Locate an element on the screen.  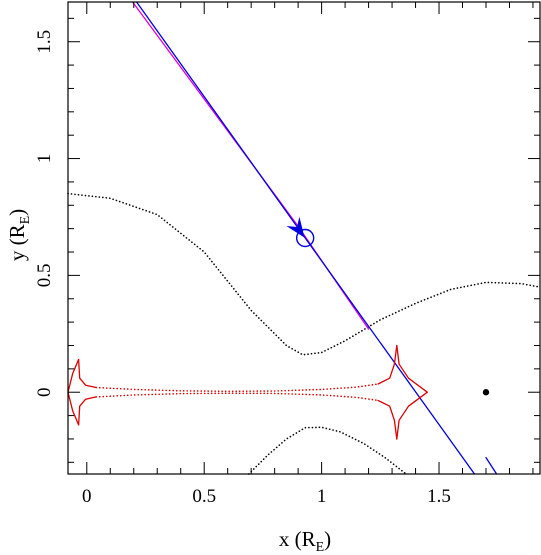
x-tick-label: 1.5 is located at coordinates (439, 496).